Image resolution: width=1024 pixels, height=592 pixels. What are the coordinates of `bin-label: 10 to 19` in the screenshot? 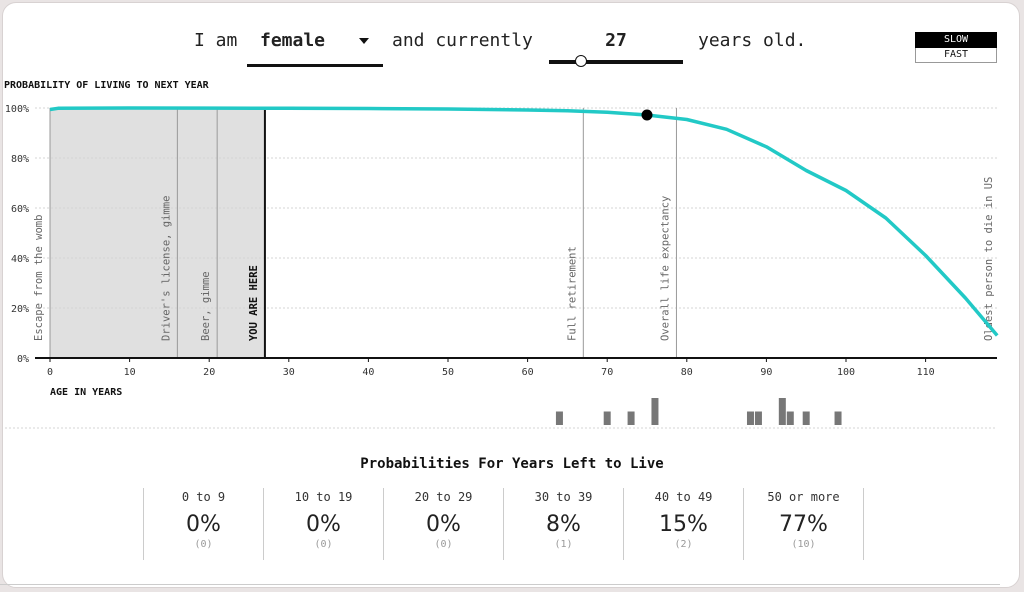 It's located at (323, 497).